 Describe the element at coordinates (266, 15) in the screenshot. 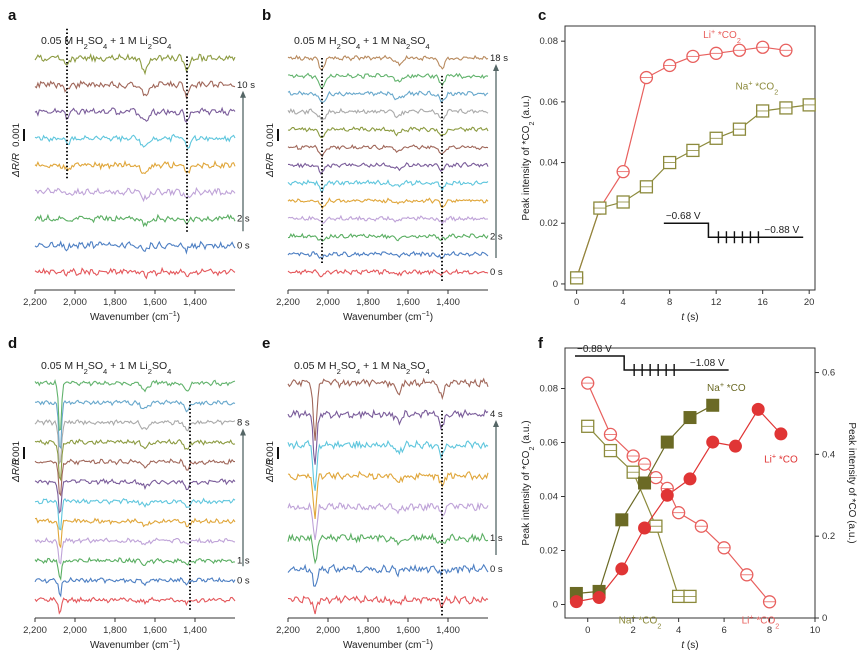

I see `panel-label: b` at that location.